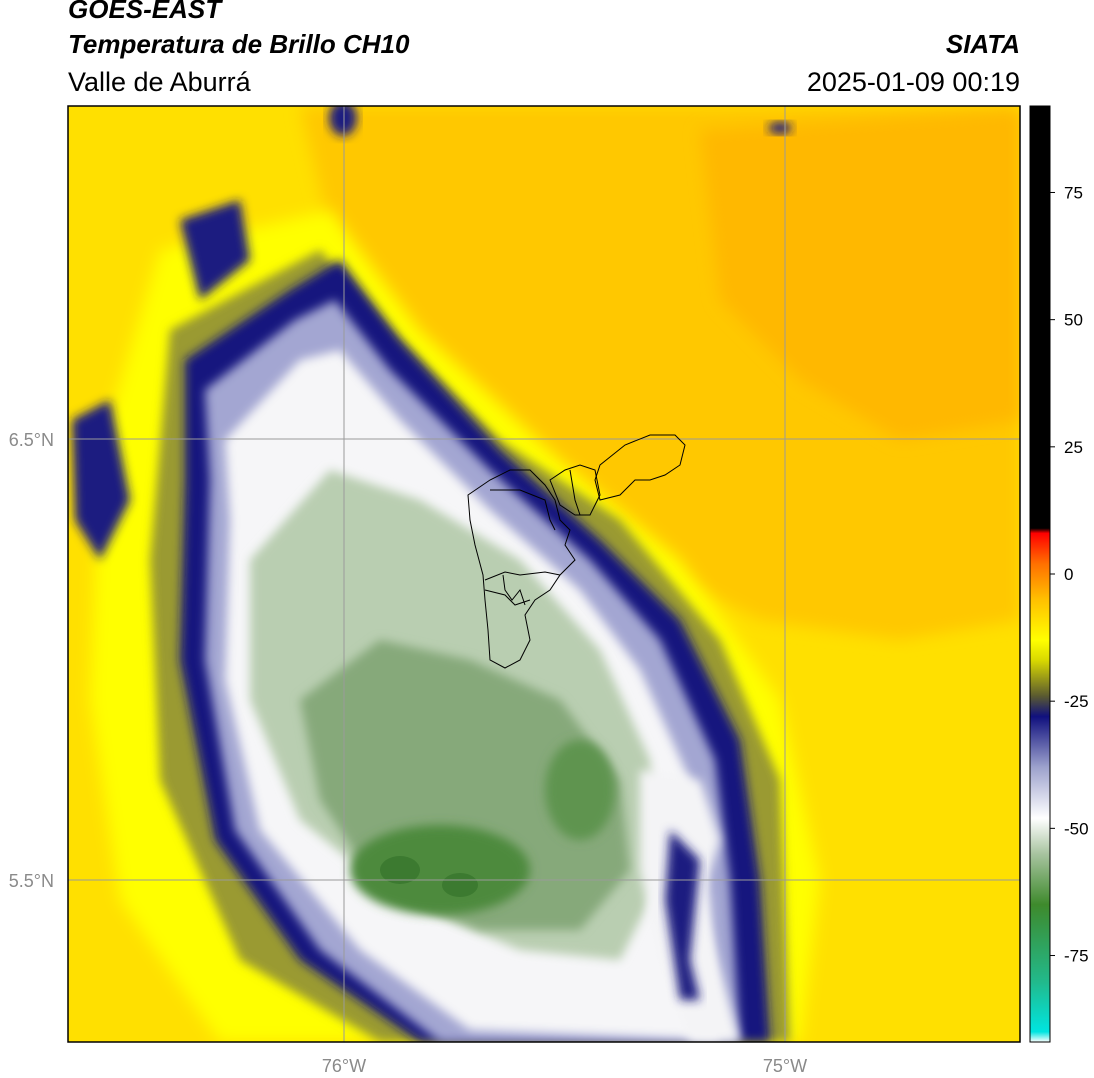 The width and height of the screenshot is (1094, 1078). Describe the element at coordinates (785, 1066) in the screenshot. I see `longitude-label-75w: 75°W` at that location.